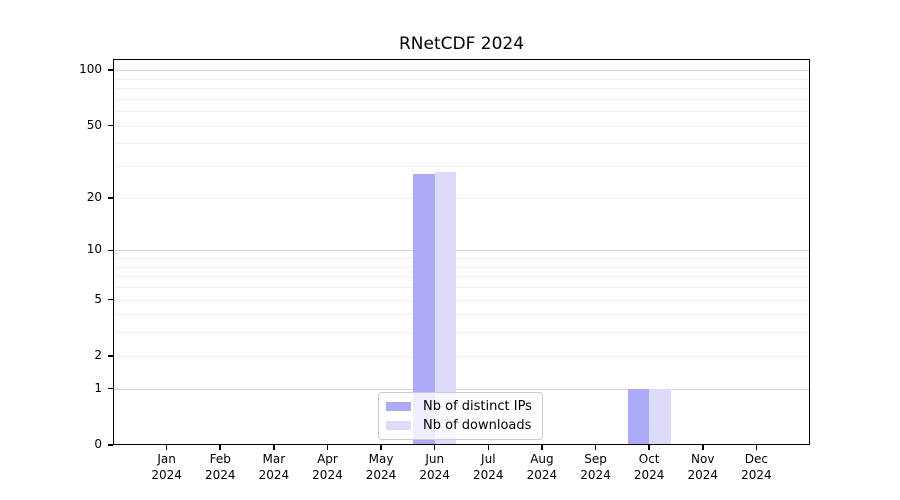 This screenshot has width=900, height=500. I want to click on x-tick-label-jun: Jun 2024, so click(435, 467).